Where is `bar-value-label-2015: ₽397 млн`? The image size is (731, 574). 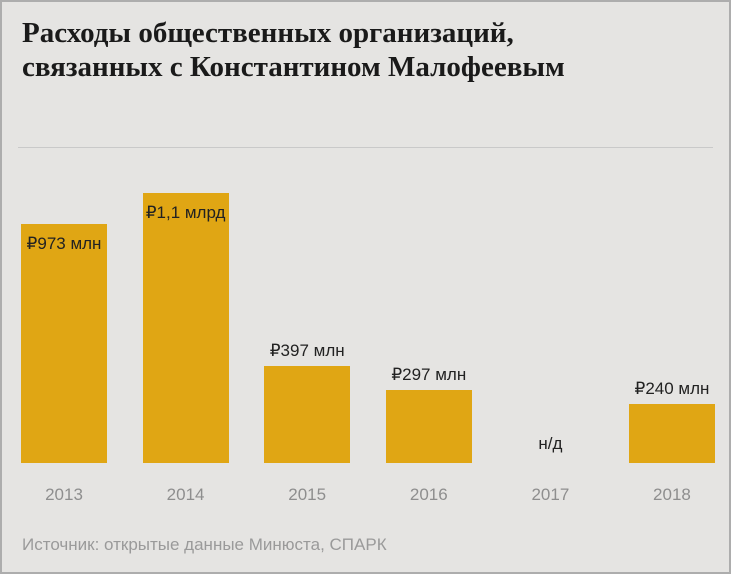 bar-value-label-2015: ₽397 млн is located at coordinates (307, 350).